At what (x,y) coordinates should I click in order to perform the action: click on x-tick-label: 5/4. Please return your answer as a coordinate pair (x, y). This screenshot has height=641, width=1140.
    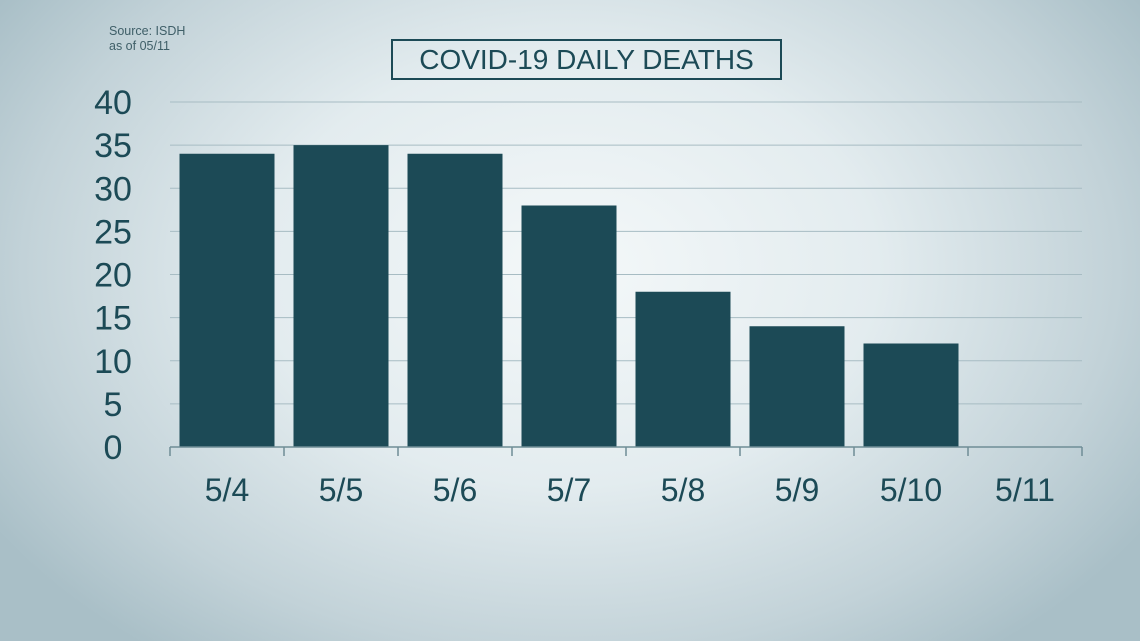
    Looking at the image, I should click on (227, 490).